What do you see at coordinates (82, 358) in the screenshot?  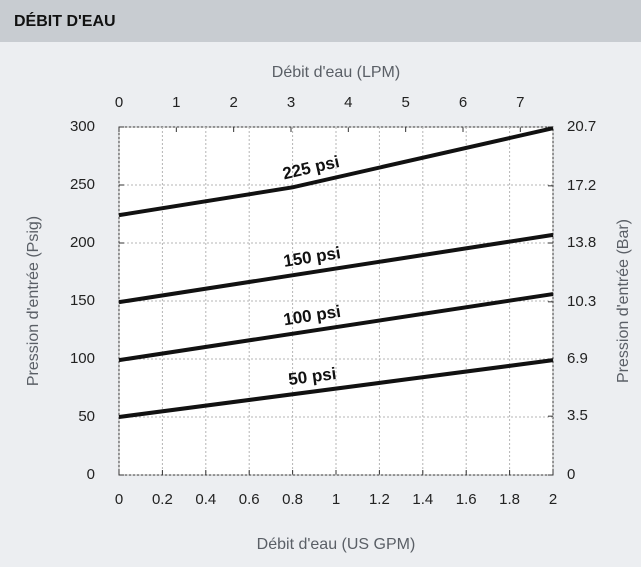 I see `y-tick-label: 100` at bounding box center [82, 358].